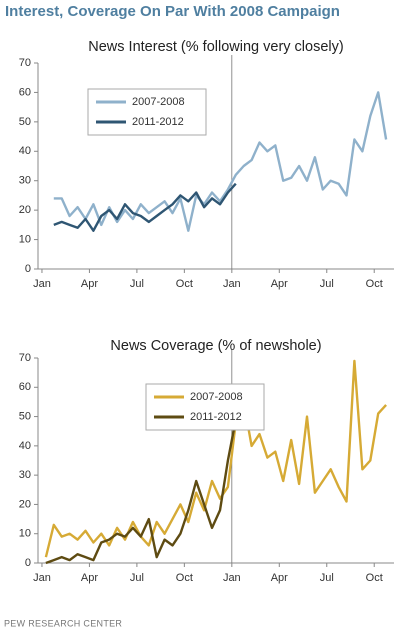 The height and width of the screenshot is (636, 405). I want to click on chart-subtitle: News Coverage (% of newshole), so click(215, 346).